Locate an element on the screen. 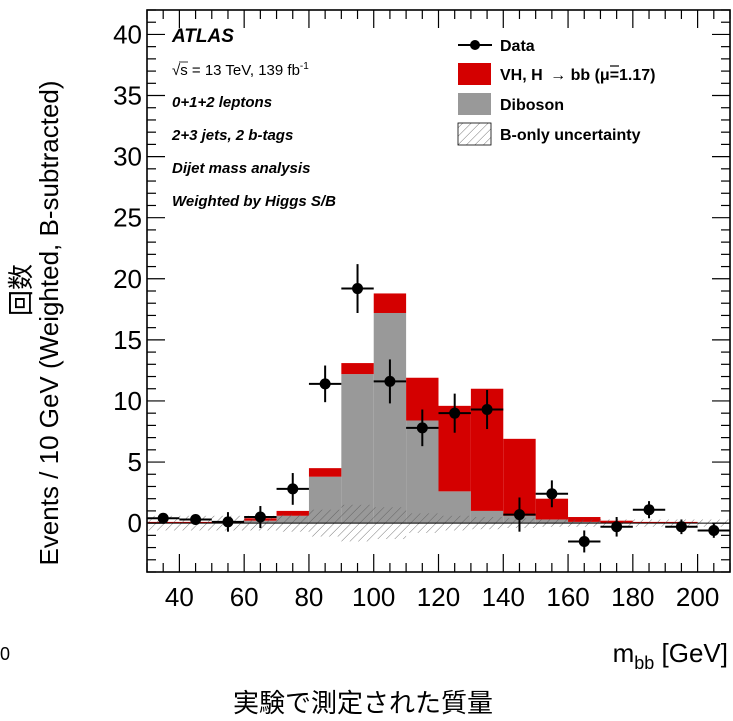 The image size is (733, 721). x-axis-title: mbb [GeV] is located at coordinates (670, 655).